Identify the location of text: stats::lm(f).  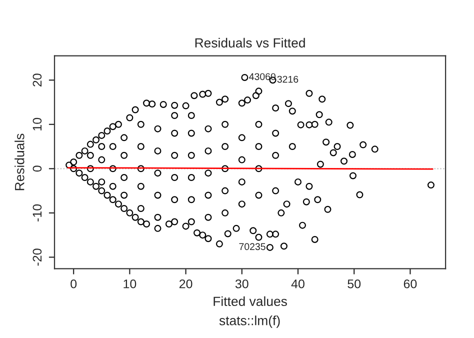
(249, 322).